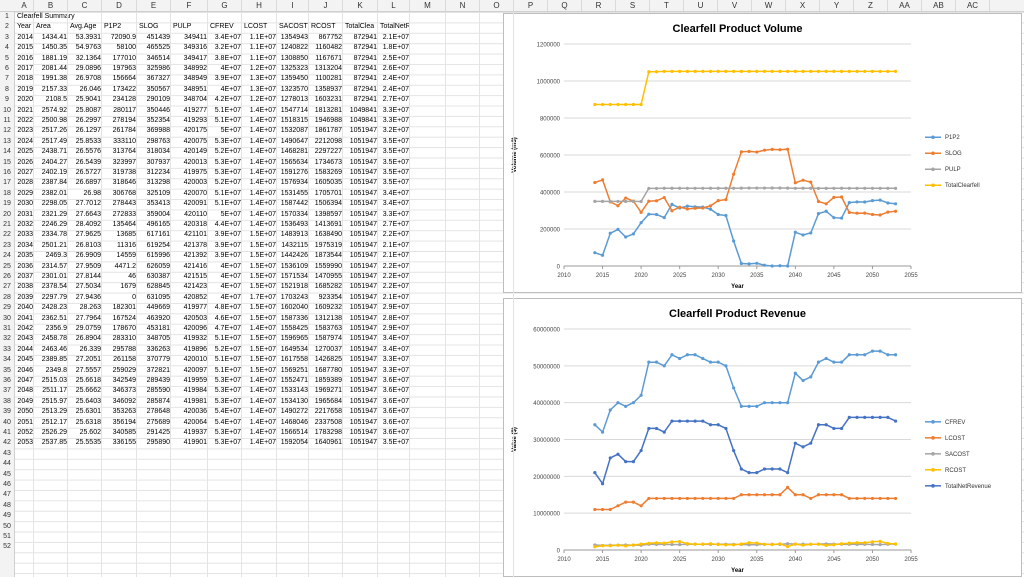 Image resolution: width=1024 pixels, height=577 pixels. I want to click on data-cell: 1506394, so click(328, 204).